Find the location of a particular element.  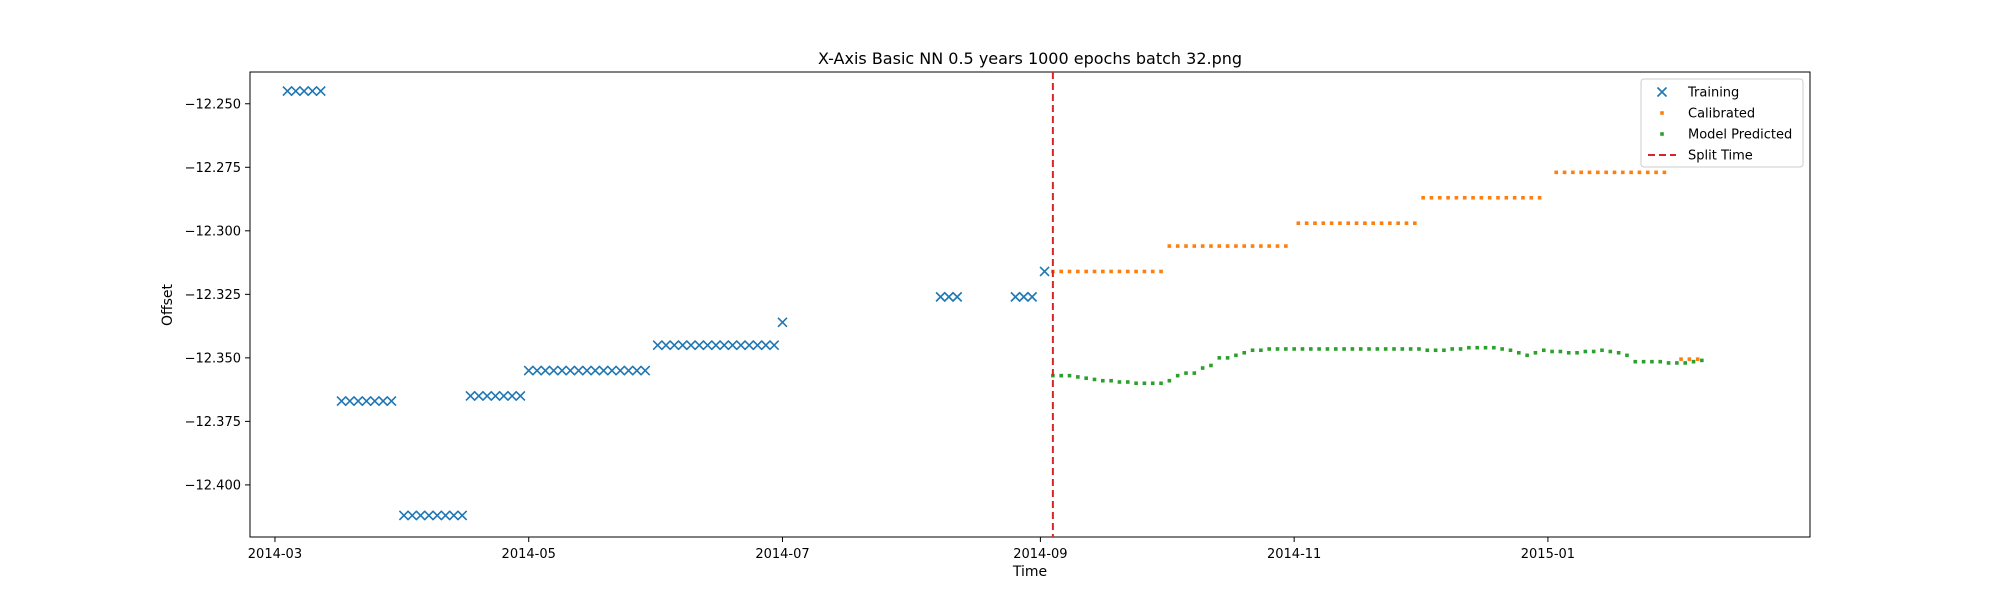

legend-item: Model Predicted is located at coordinates (1726, 135).